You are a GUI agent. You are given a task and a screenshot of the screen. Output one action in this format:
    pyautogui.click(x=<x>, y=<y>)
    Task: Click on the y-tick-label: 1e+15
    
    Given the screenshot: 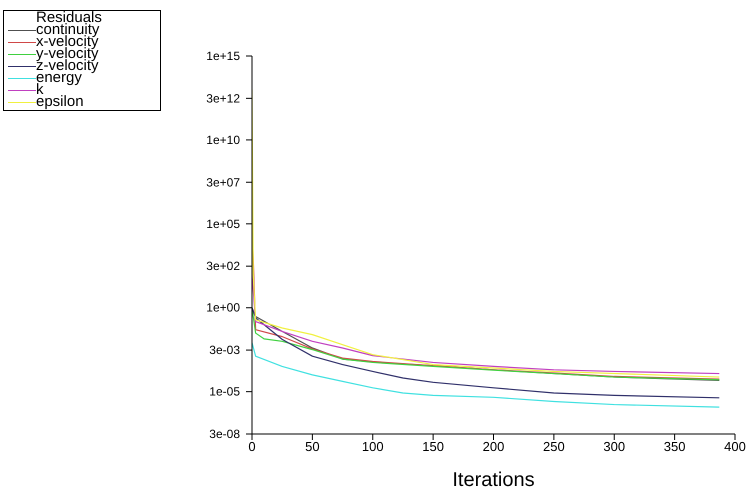 What is the action you would take?
    pyautogui.click(x=223, y=56)
    